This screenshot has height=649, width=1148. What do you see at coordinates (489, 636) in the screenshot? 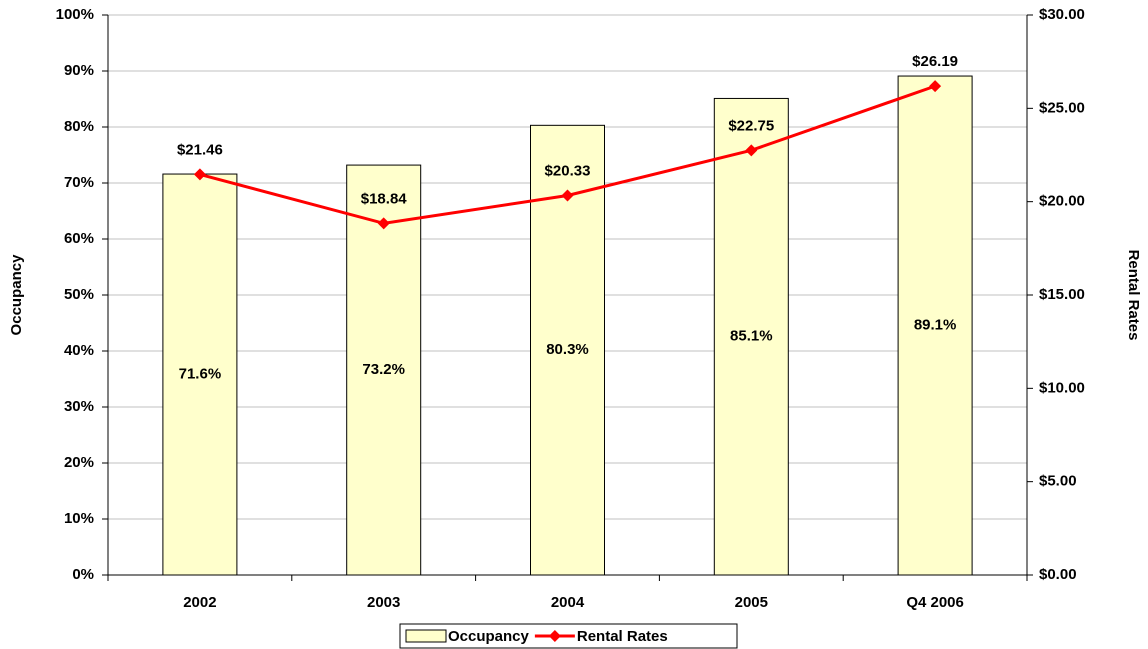
I see `legend-label: Occupancy` at bounding box center [489, 636].